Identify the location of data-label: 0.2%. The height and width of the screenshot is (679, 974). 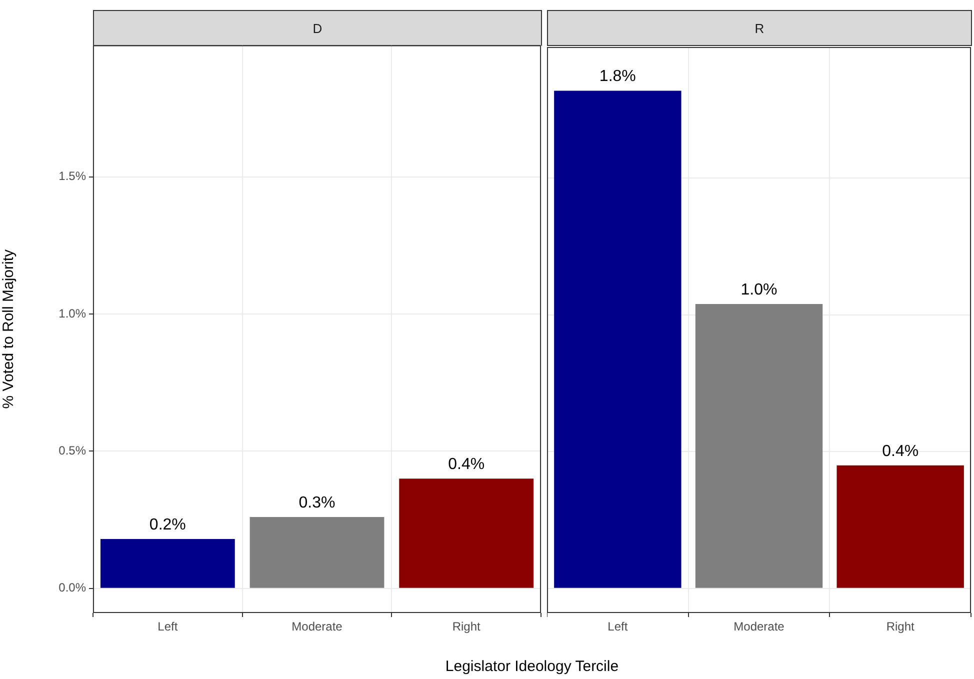
(167, 525).